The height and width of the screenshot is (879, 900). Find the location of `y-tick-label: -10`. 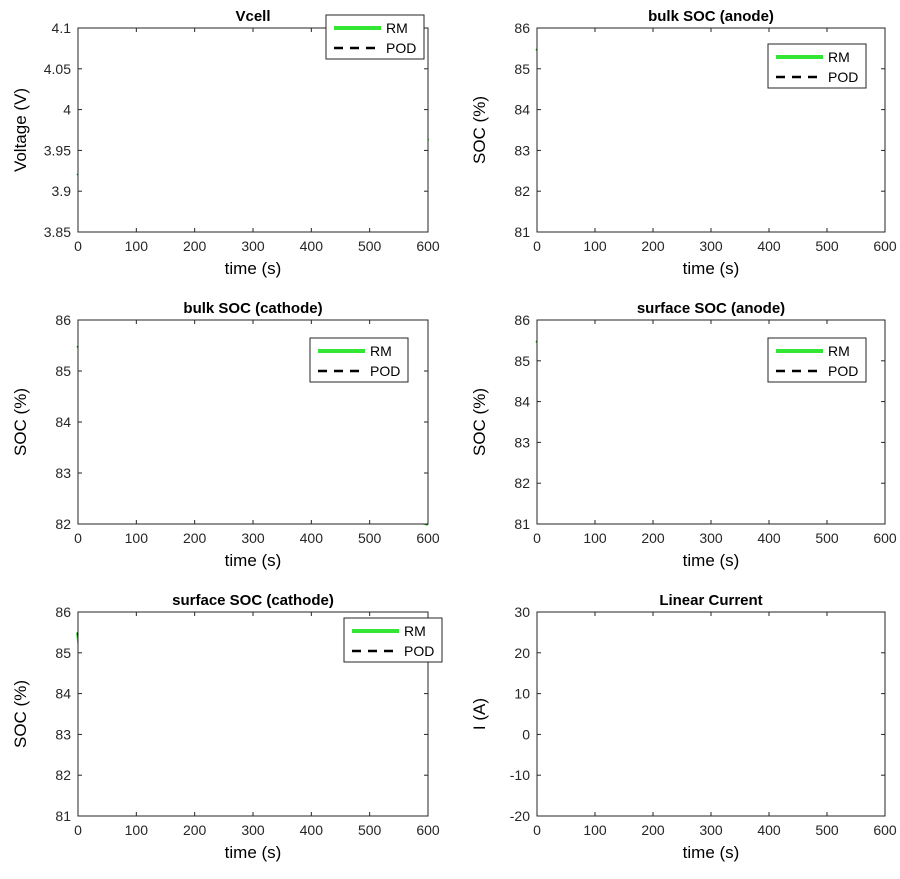

y-tick-label: -10 is located at coordinates (520, 775).